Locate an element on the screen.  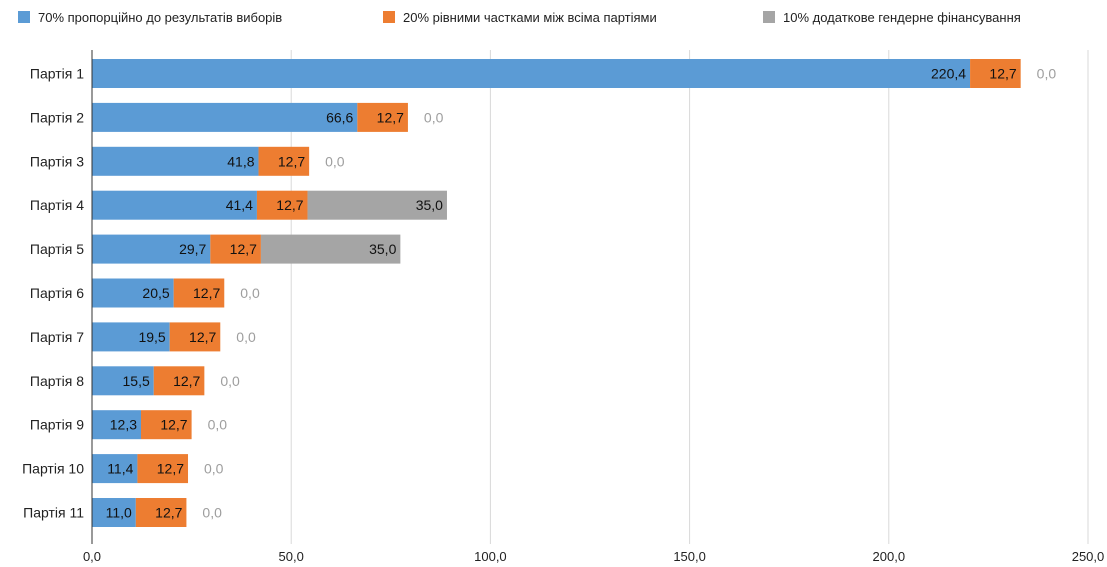
data-label-1-series-2: 12,7 is located at coordinates (1002, 74).